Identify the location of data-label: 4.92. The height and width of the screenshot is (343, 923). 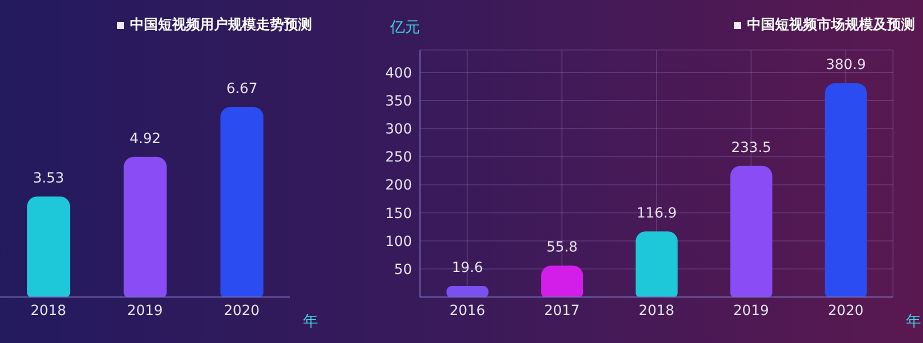
(145, 138).